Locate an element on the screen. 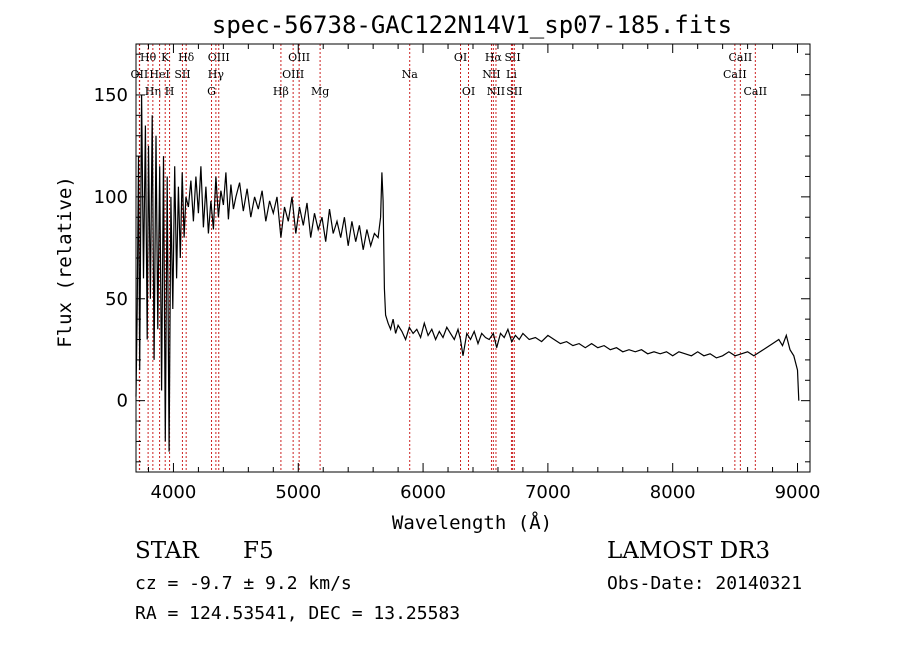 The height and width of the screenshot is (649, 900). chart-title: spec-56738-GAC122N14V1_sp07-185.fits is located at coordinates (472, 25).